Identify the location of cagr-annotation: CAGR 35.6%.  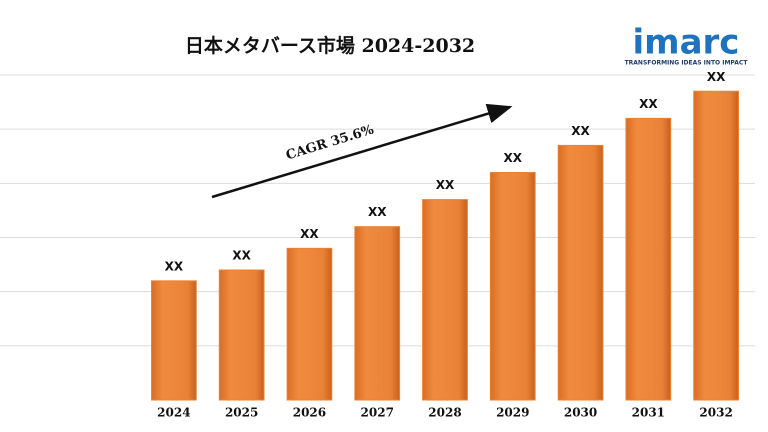
(330, 142).